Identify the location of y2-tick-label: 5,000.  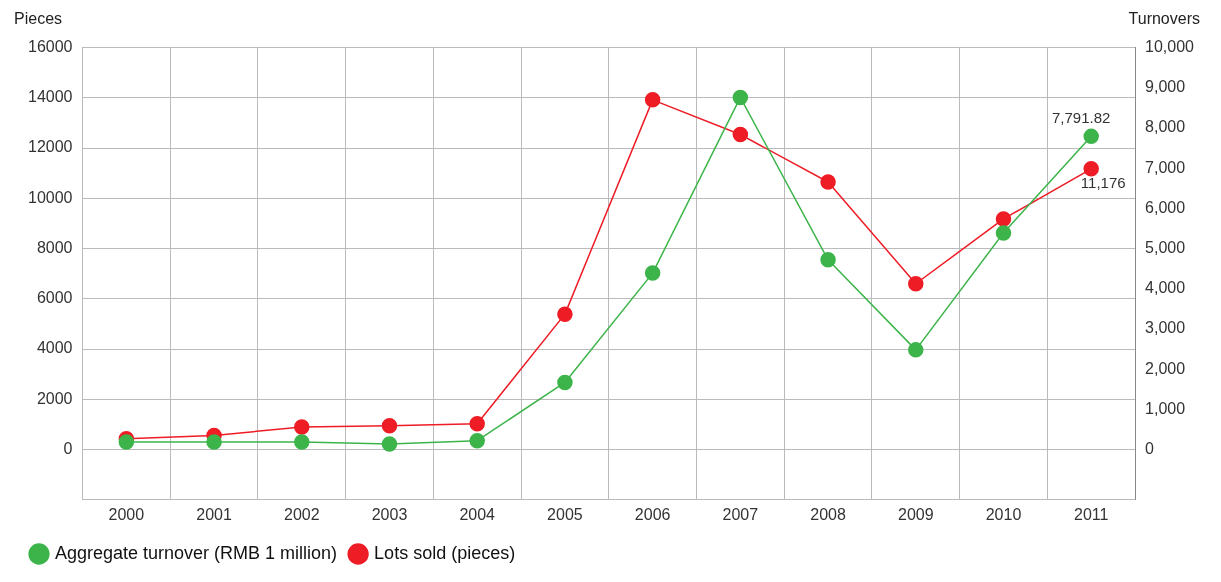
(1165, 247).